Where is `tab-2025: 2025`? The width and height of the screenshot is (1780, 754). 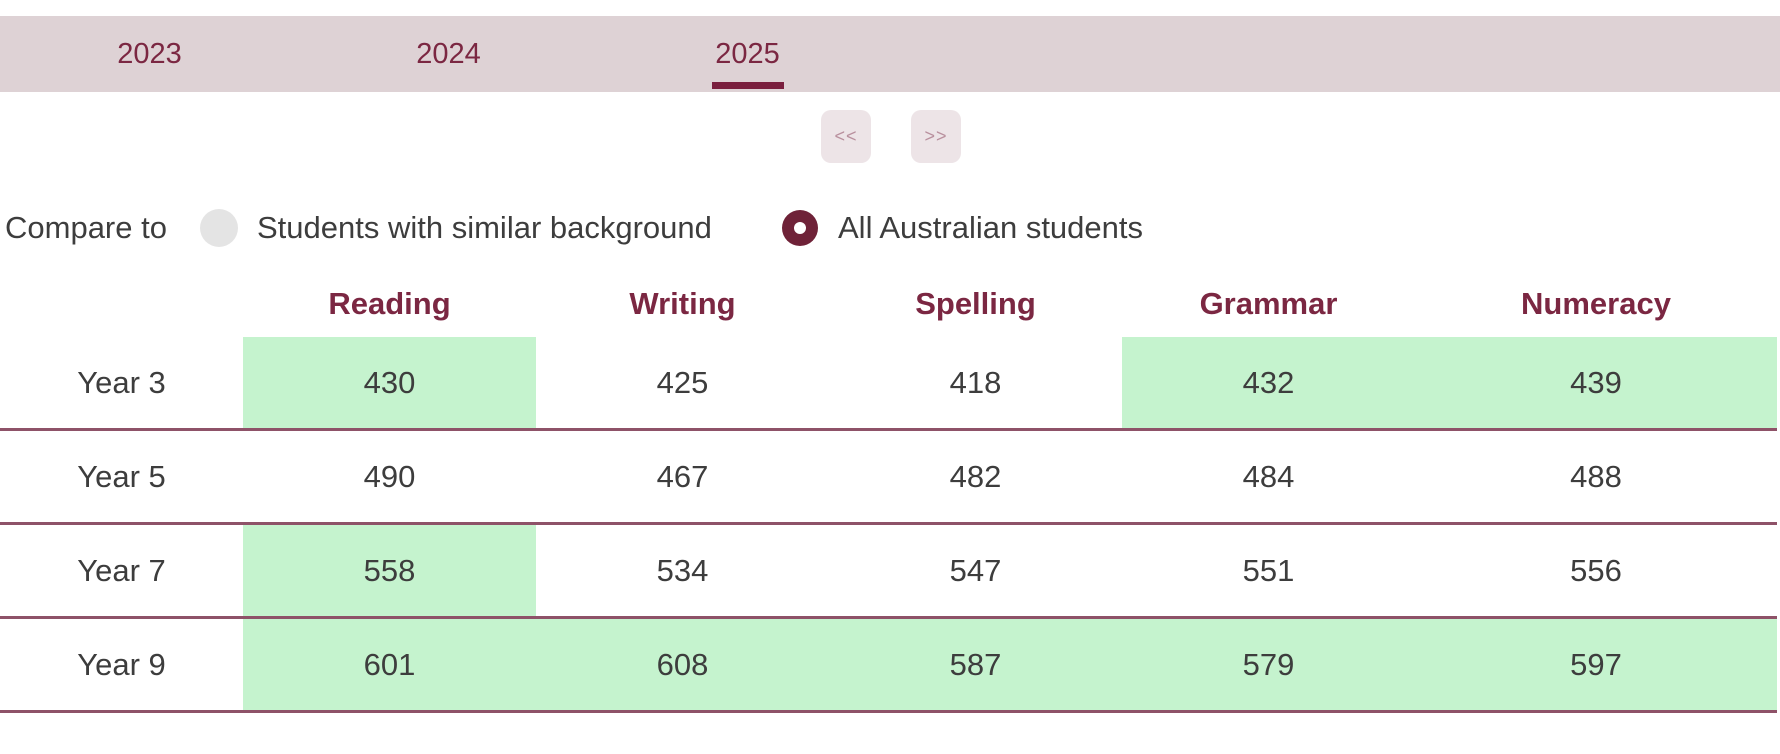 tab-2025: 2025 is located at coordinates (747, 54).